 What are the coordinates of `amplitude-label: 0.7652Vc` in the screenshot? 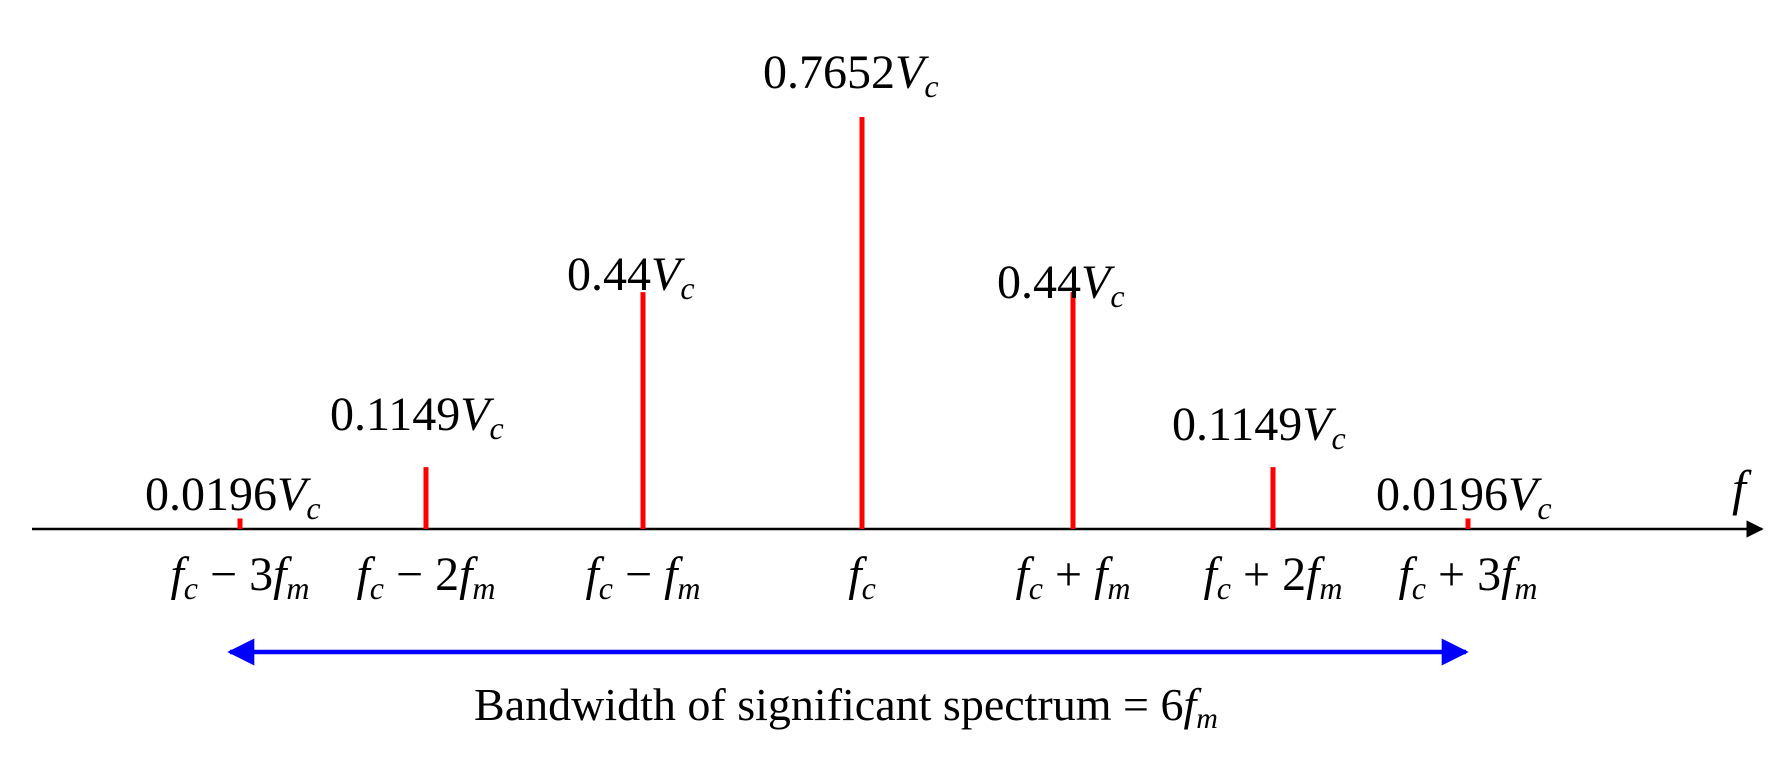 It's located at (851, 75).